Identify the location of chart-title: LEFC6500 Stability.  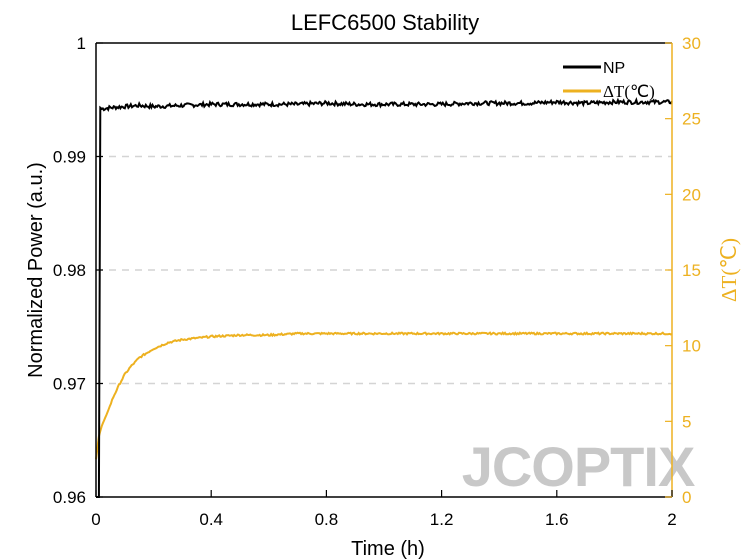
(385, 22).